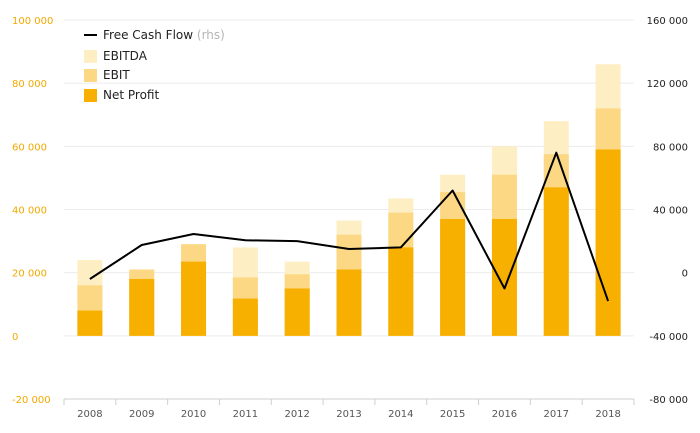  What do you see at coordinates (116, 75) in the screenshot?
I see `legend-label-ebit: EBIT` at bounding box center [116, 75].